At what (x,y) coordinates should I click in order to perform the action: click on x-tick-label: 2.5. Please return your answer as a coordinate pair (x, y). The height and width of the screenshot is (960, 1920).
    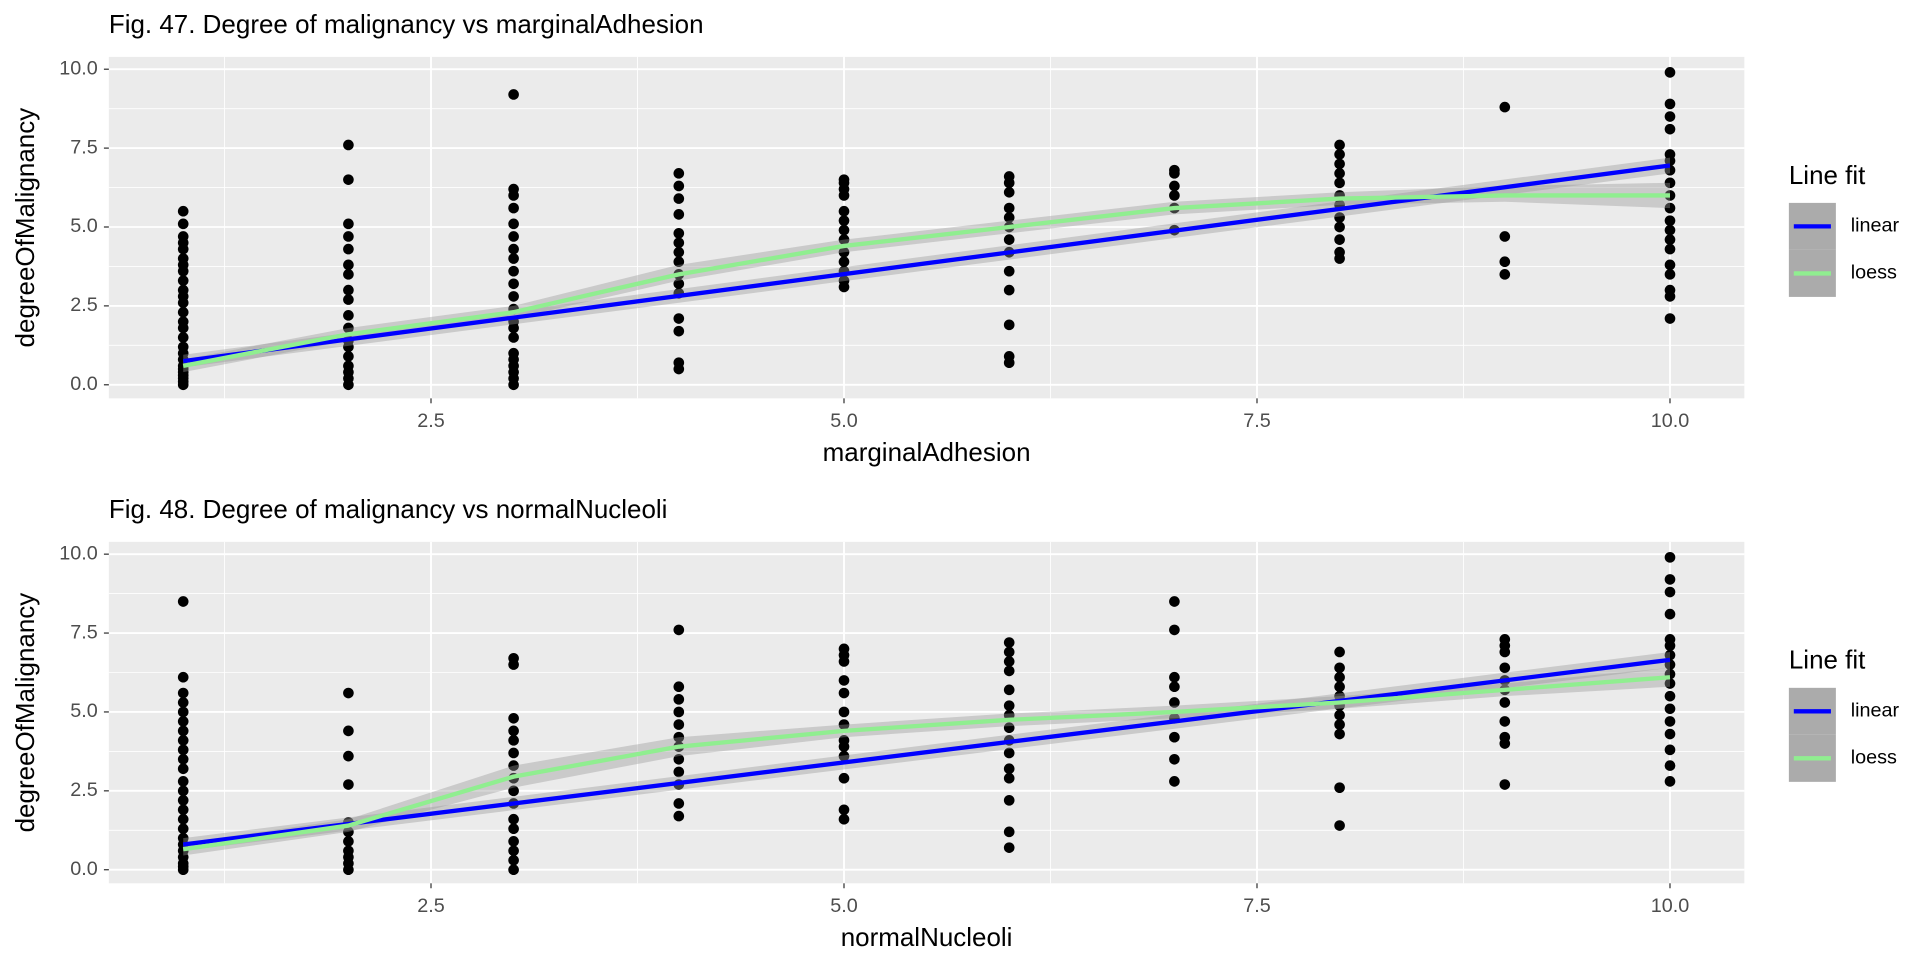
    Looking at the image, I should click on (431, 906).